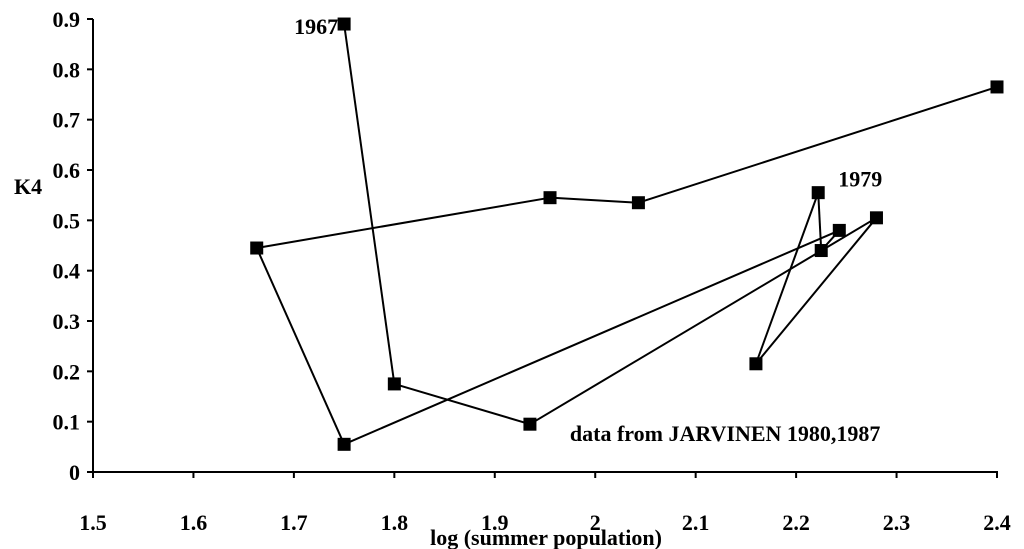 This screenshot has width=1024, height=549. I want to click on x-tick-label: 1.6, so click(194, 522).